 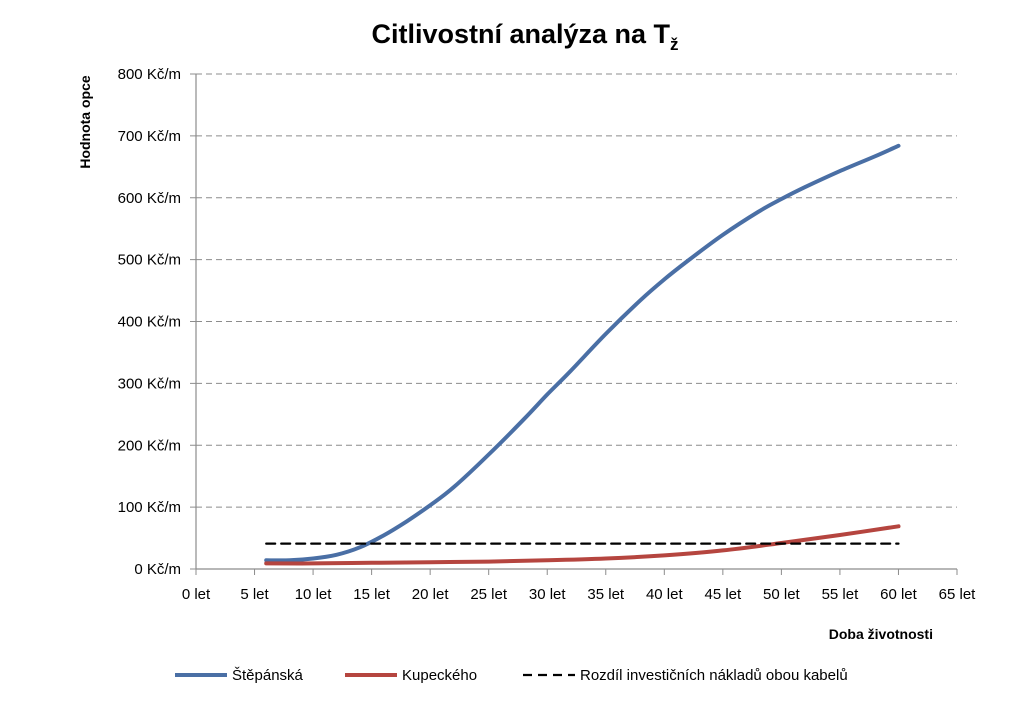 What do you see at coordinates (665, 594) in the screenshot?
I see `x-tick-label: 40 let` at bounding box center [665, 594].